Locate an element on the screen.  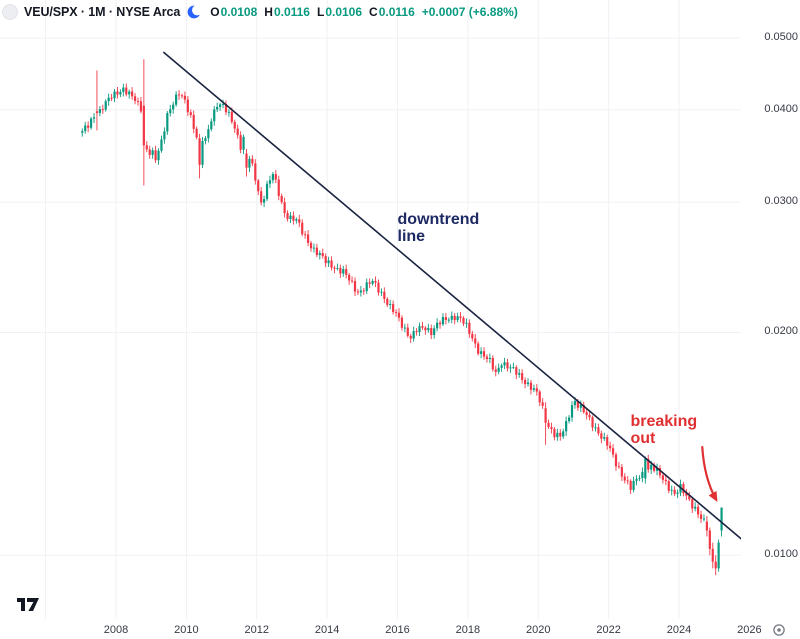
close-value: 0.0116 is located at coordinates (396, 11).